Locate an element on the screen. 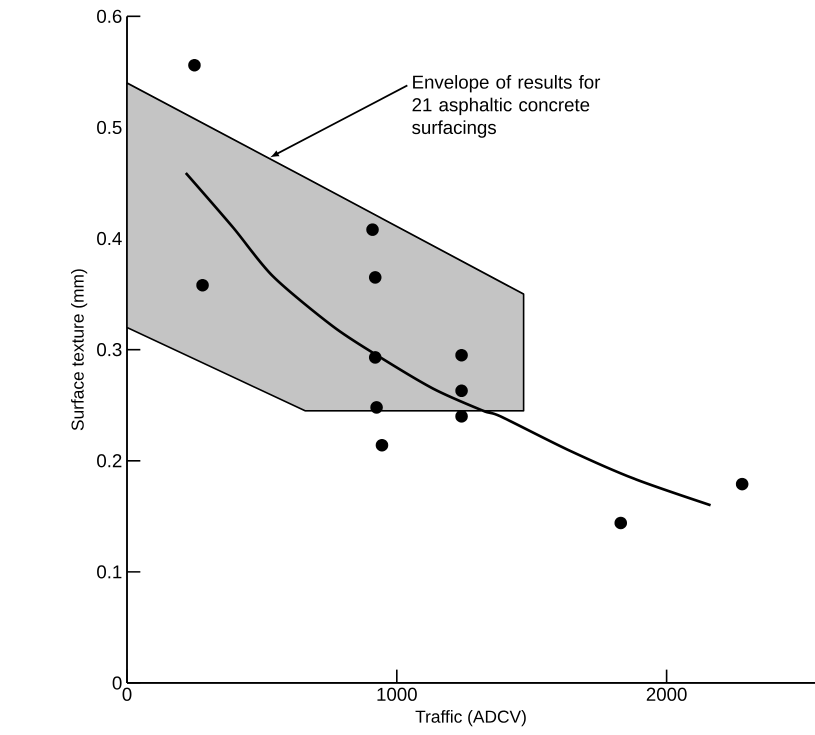 This screenshot has height=735, width=815. y-tick-label: 0.1 is located at coordinates (109, 571).